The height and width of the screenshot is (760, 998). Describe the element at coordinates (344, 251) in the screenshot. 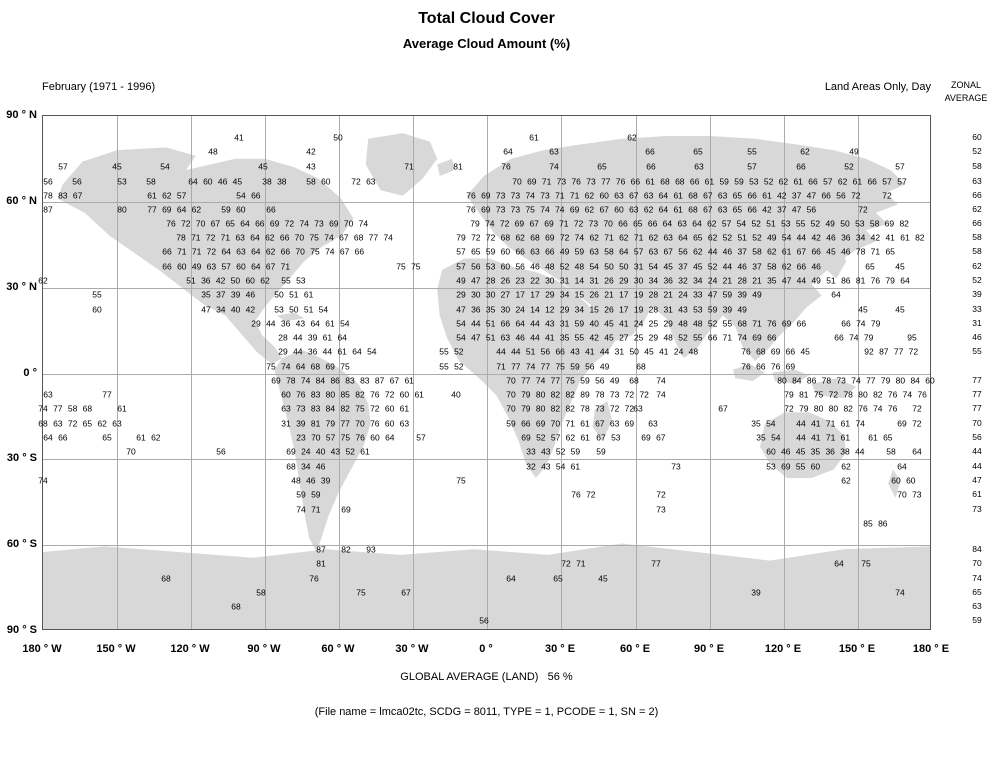

I see `map-value: 67` at that location.